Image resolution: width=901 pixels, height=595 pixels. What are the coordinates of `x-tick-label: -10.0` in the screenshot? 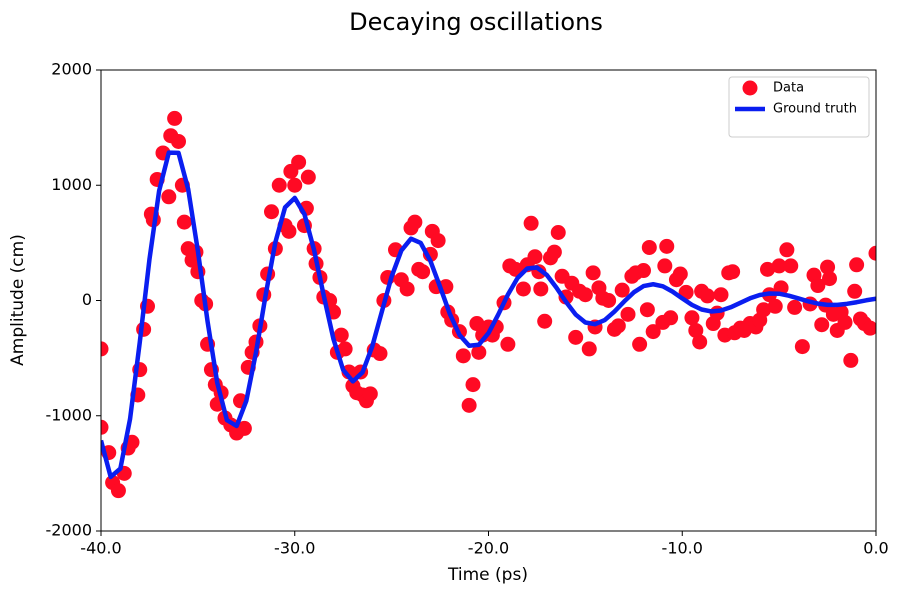 It's located at (682, 548).